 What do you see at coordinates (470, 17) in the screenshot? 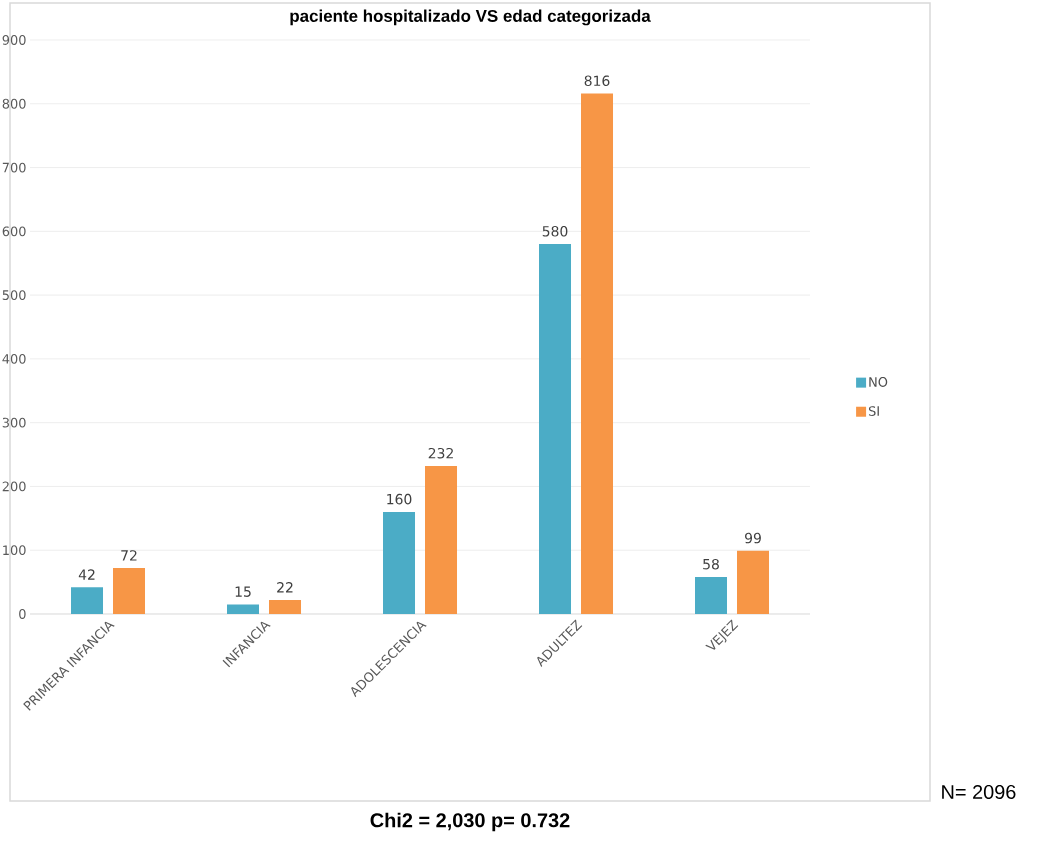
I see `chart-title: paciente hospitalizado VS edad categorizada` at bounding box center [470, 17].